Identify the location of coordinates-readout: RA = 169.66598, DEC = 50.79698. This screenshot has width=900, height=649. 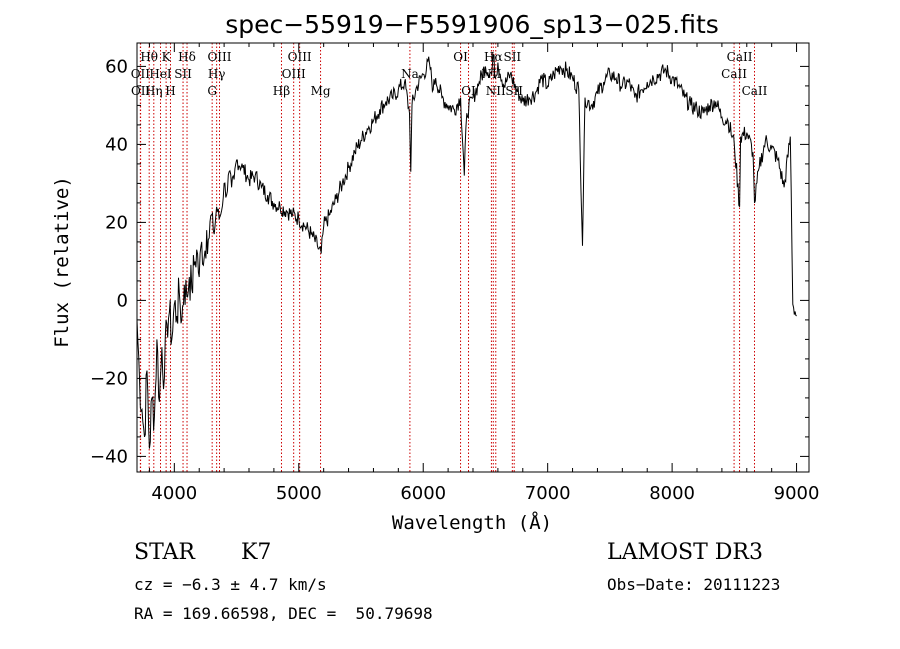
(283, 613).